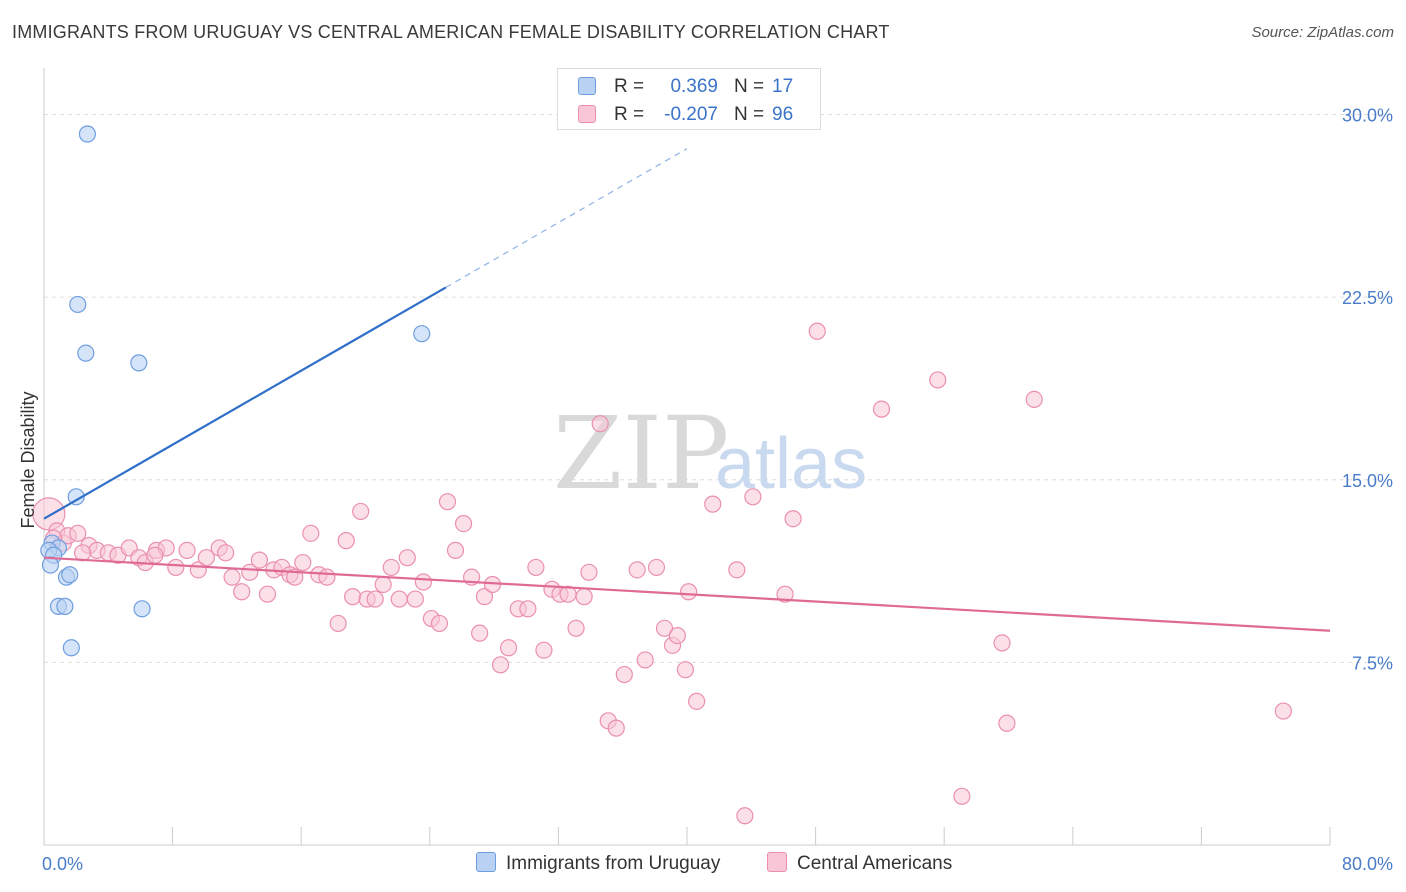 The width and height of the screenshot is (1406, 892). I want to click on y-tick-label: 22.5%, so click(1367, 298).